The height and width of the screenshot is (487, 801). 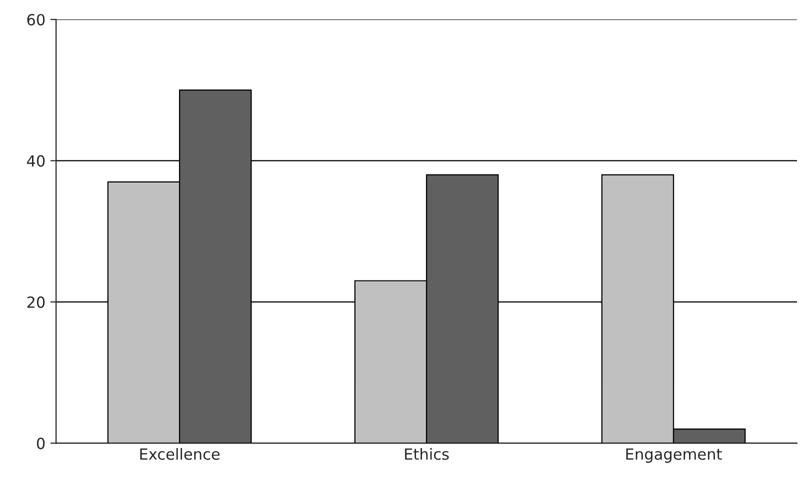 What do you see at coordinates (180, 454) in the screenshot?
I see `x-tick-label: Excellence` at bounding box center [180, 454].